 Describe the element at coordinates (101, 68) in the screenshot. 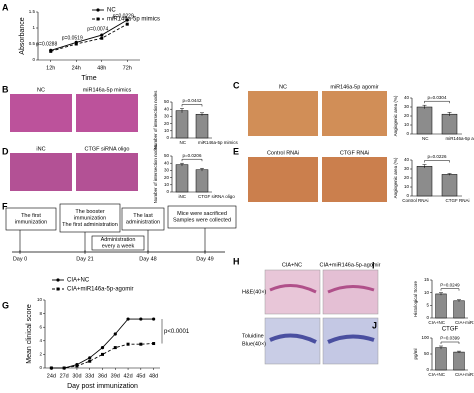

I see `x-tick-label: 48h` at that location.